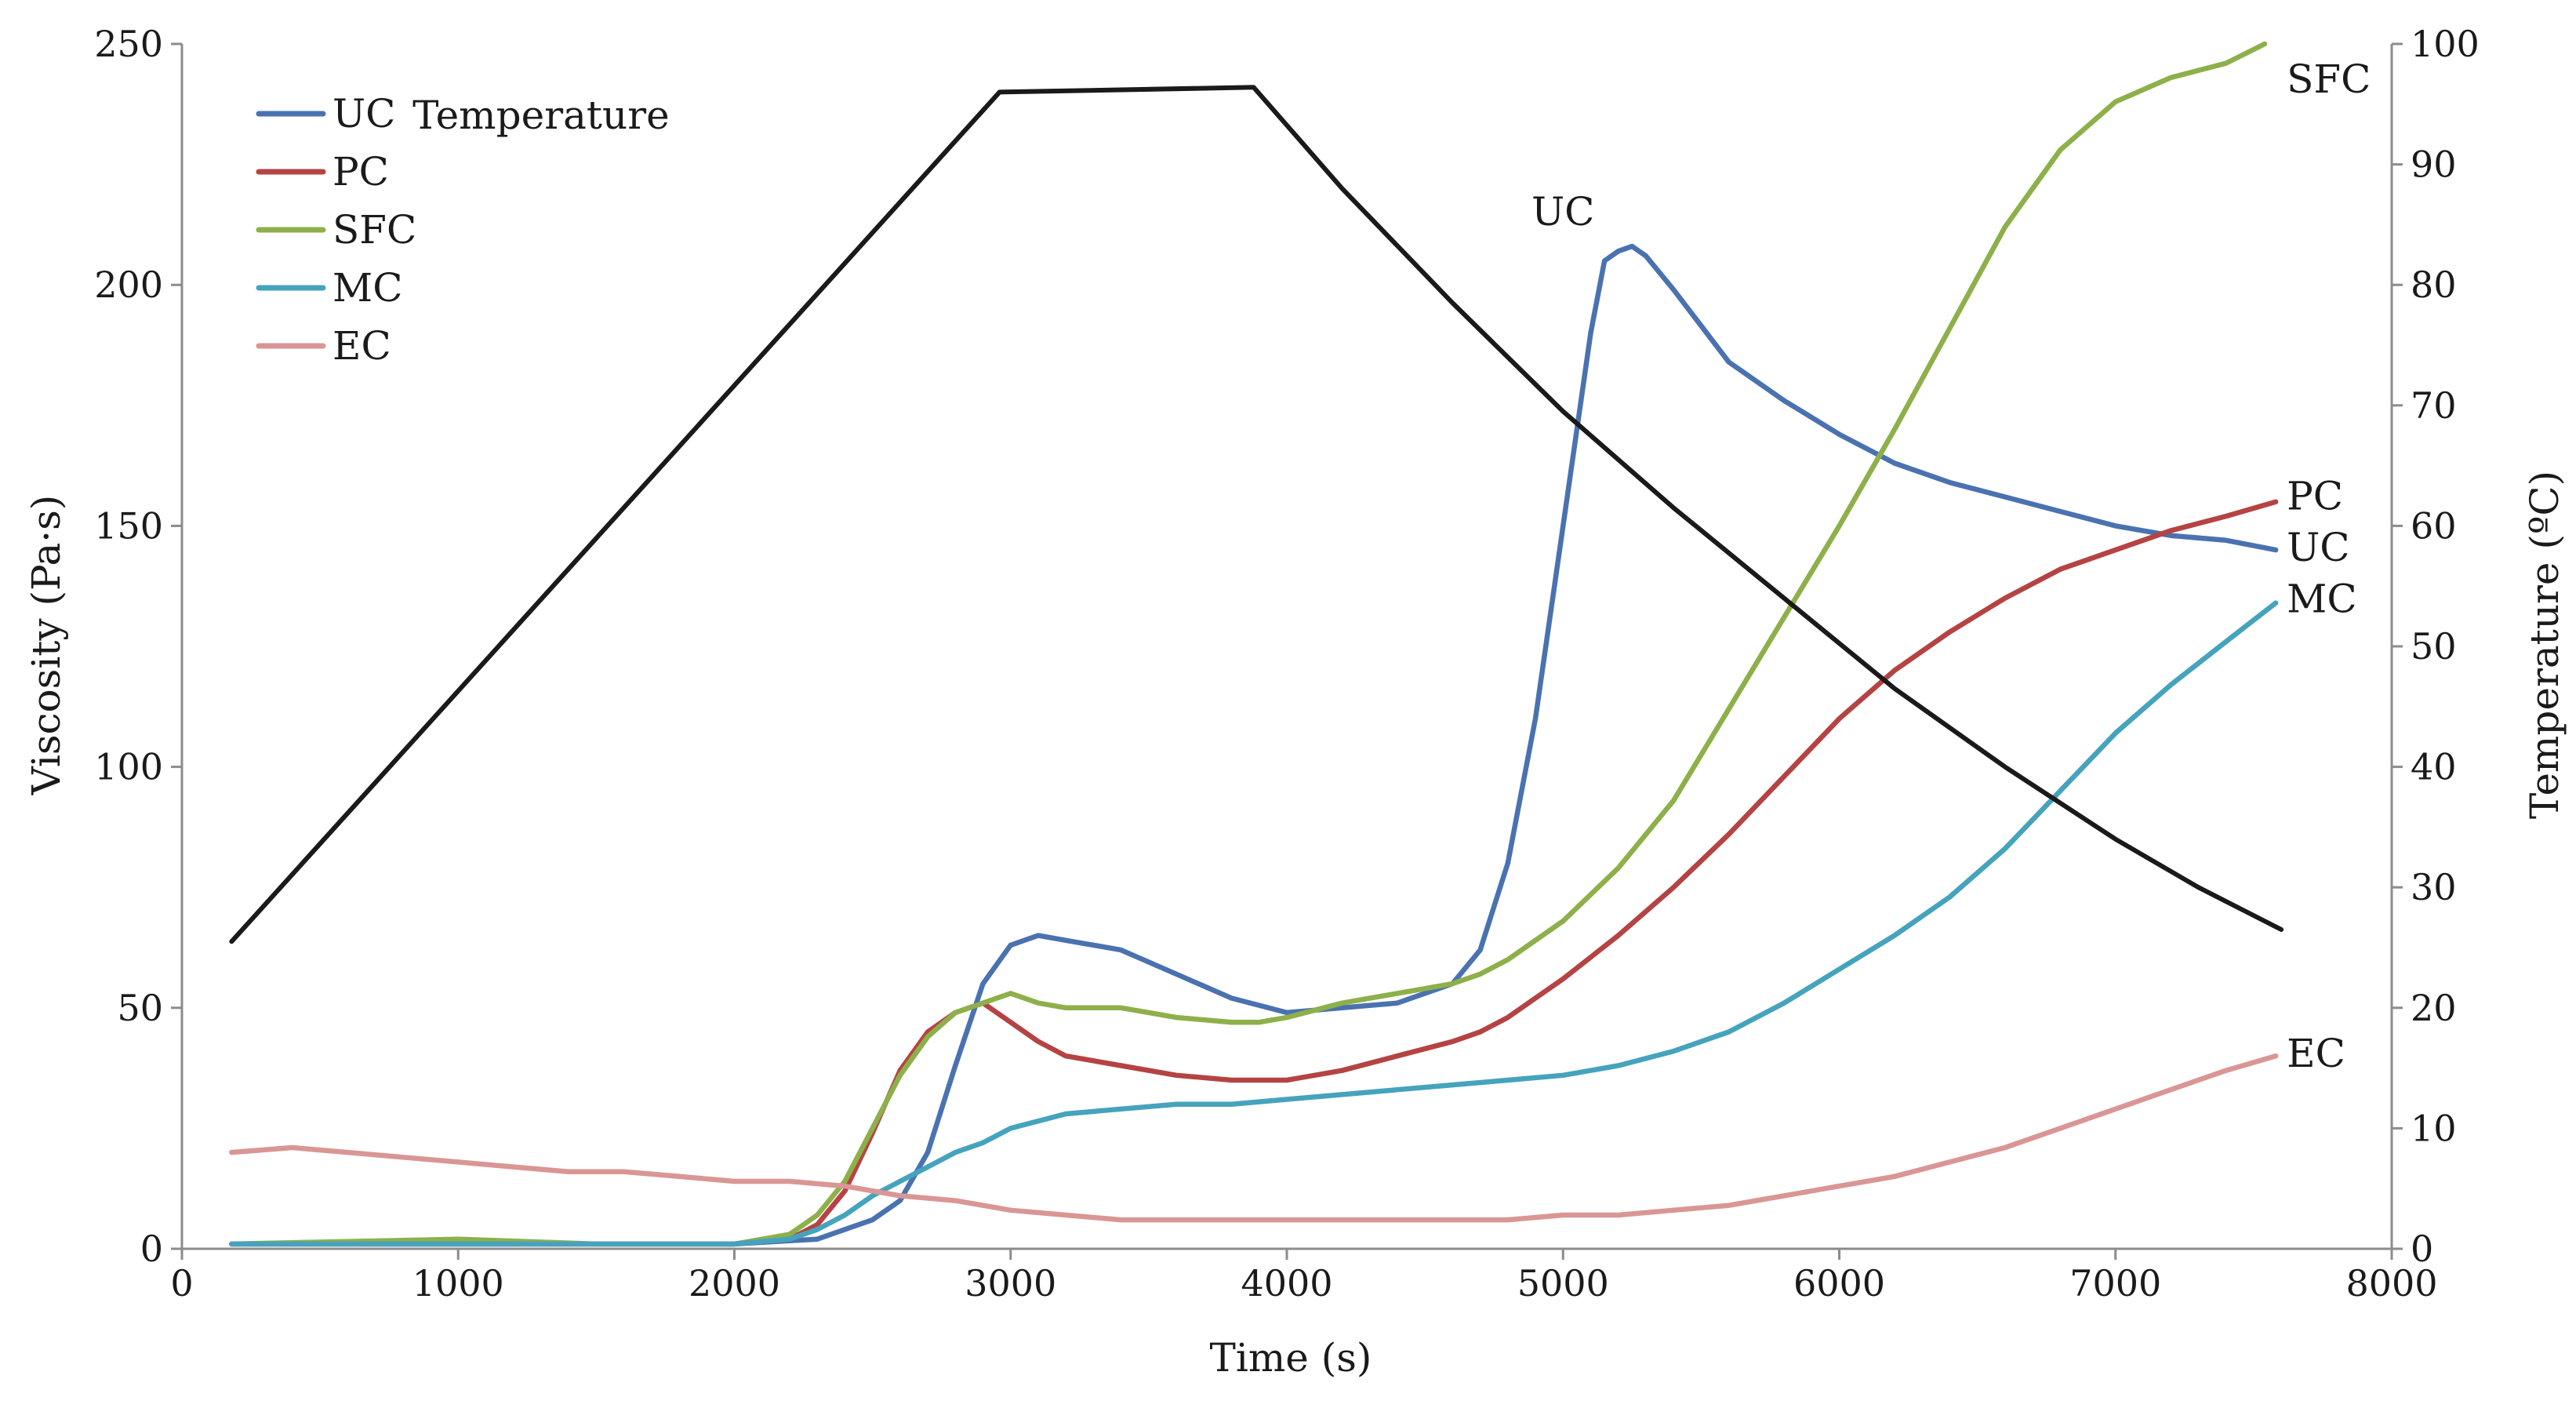  Describe the element at coordinates (46, 645) in the screenshot. I see `y-axis-title: Viscosity (Pa·s)` at that location.